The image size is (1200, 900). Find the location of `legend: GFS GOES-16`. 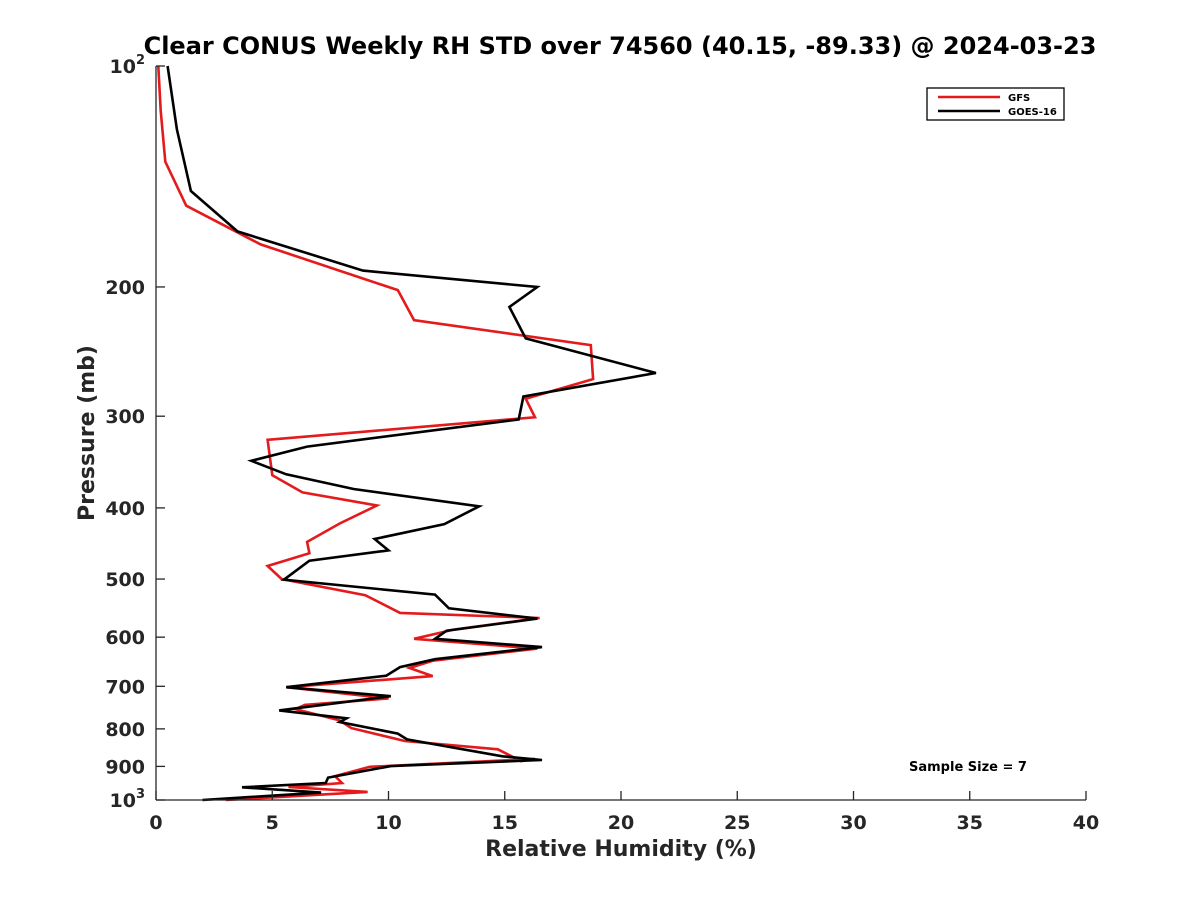

legend: GFS GOES-16 is located at coordinates (995, 104).